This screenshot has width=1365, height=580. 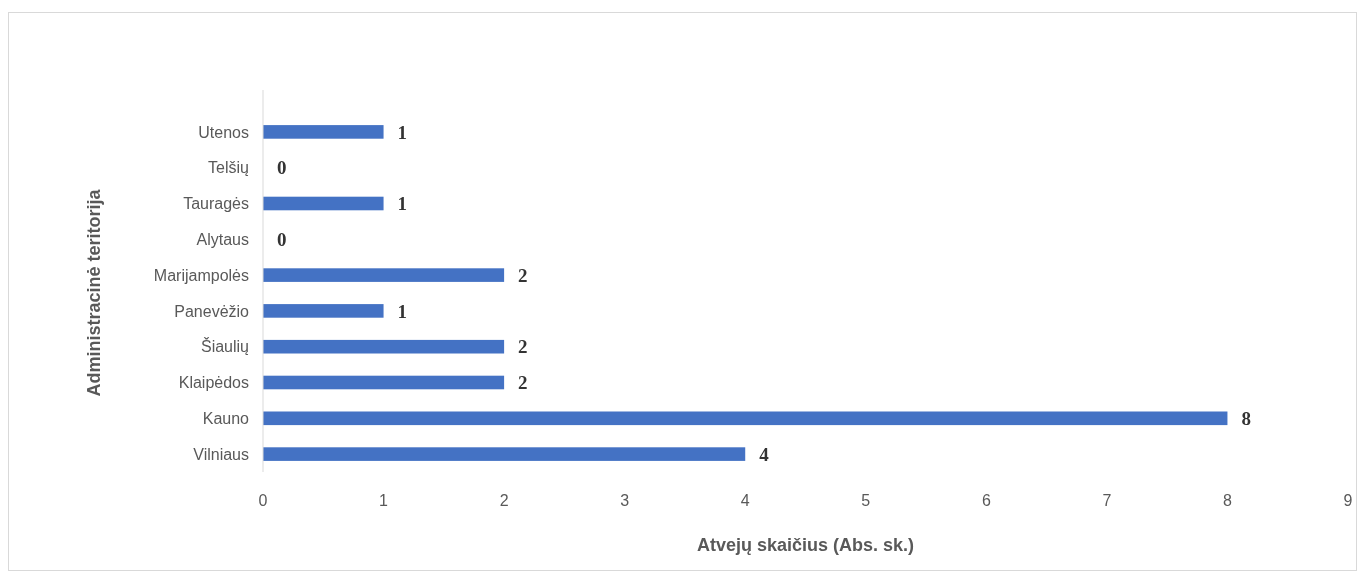 What do you see at coordinates (229, 168) in the screenshot?
I see `y-tick-label: Telšių` at bounding box center [229, 168].